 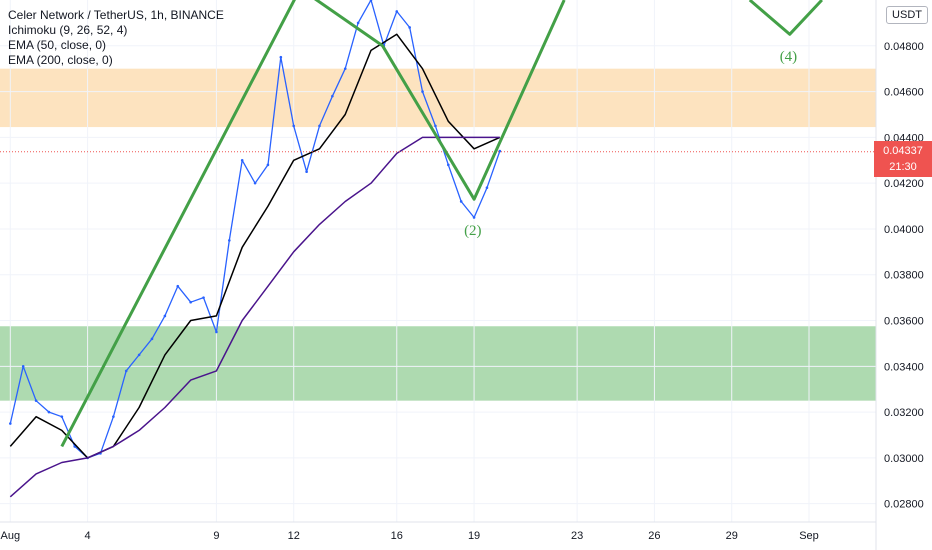 What do you see at coordinates (438, 363) in the screenshot?
I see `support-zone` at bounding box center [438, 363].